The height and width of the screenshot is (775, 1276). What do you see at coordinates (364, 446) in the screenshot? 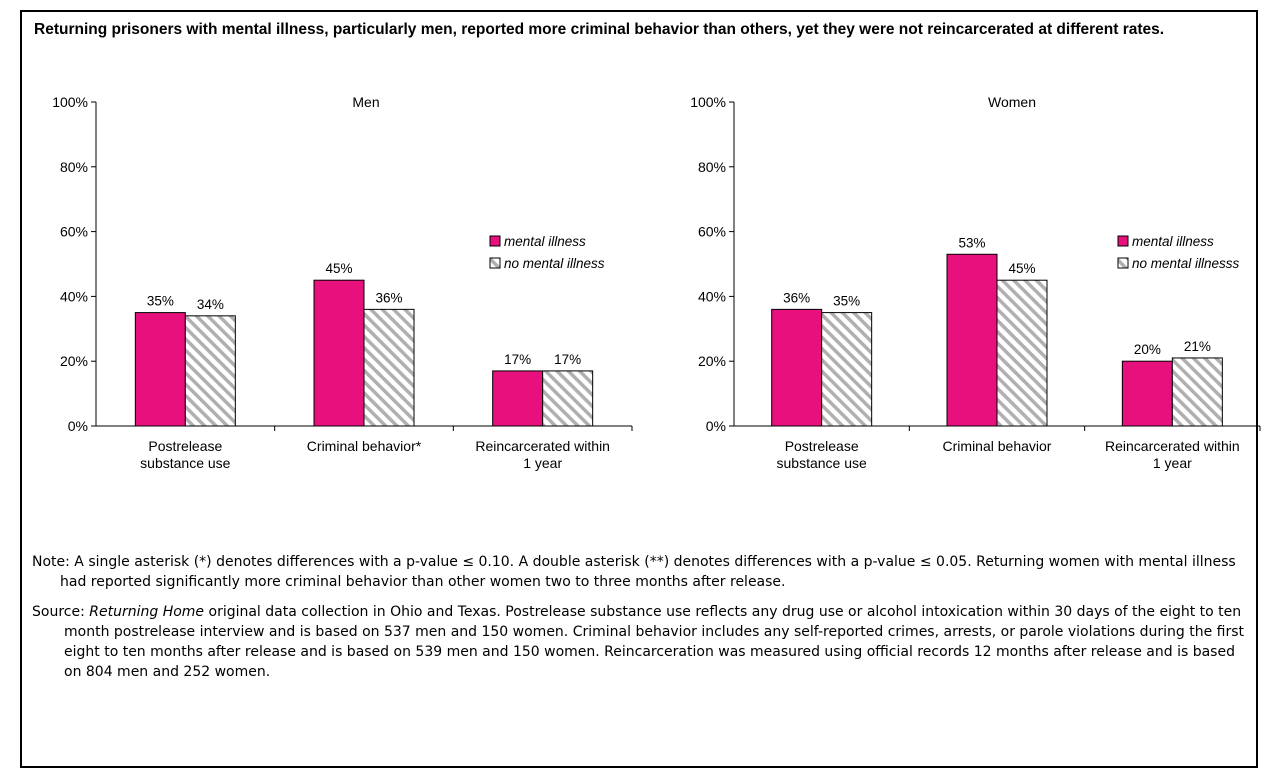
I see `men-category-label: Criminal behavior*` at bounding box center [364, 446].